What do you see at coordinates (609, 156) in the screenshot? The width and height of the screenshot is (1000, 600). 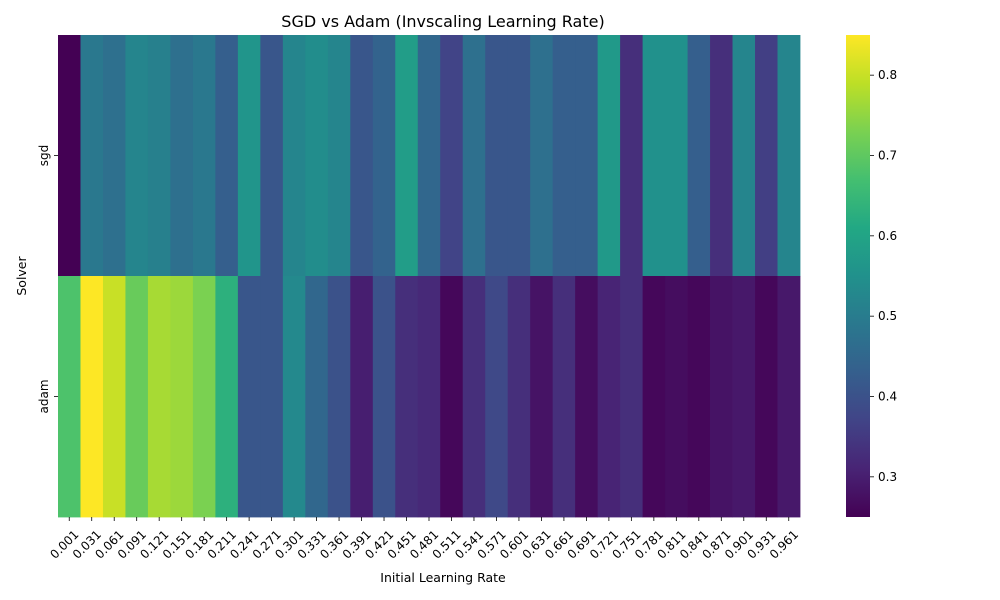 I see `heatmap-cell-sgd-0.721` at bounding box center [609, 156].